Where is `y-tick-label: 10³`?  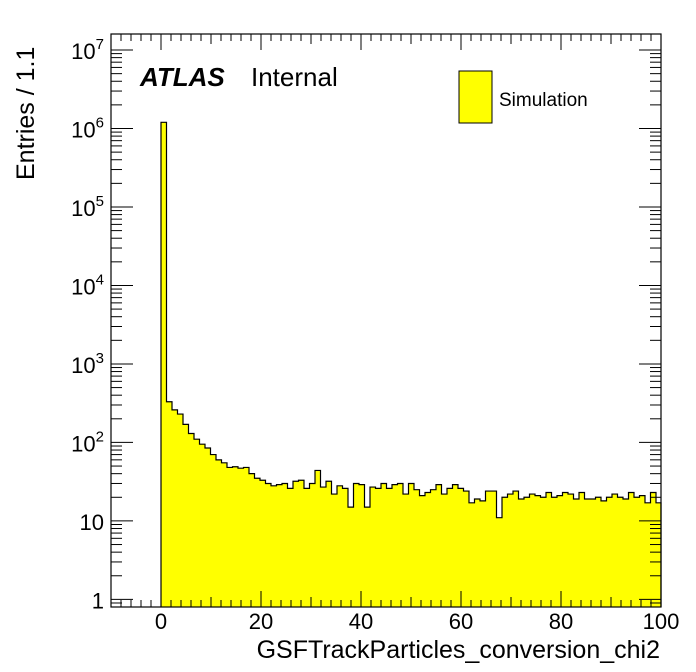
y-tick-label: 10³ is located at coordinates (87, 364).